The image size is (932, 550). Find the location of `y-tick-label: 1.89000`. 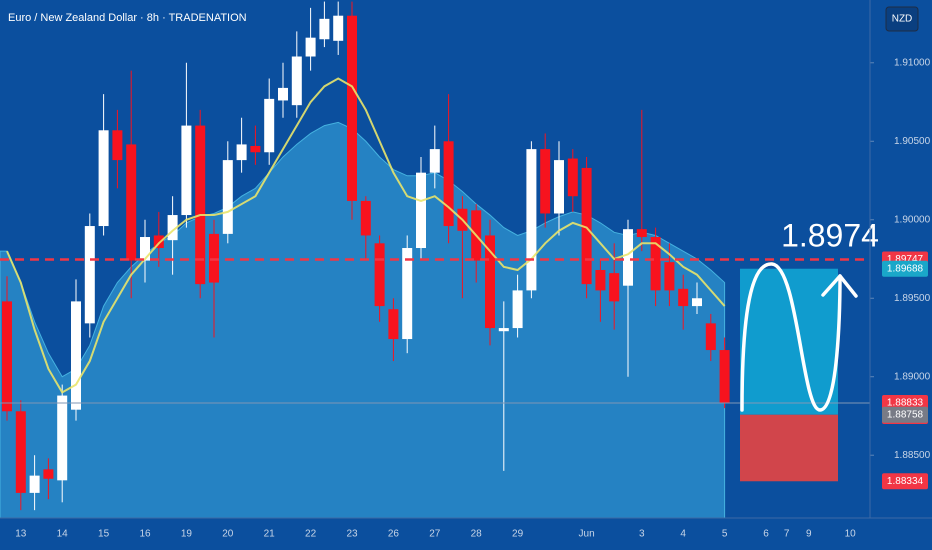

y-tick-label: 1.89000 is located at coordinates (912, 376).